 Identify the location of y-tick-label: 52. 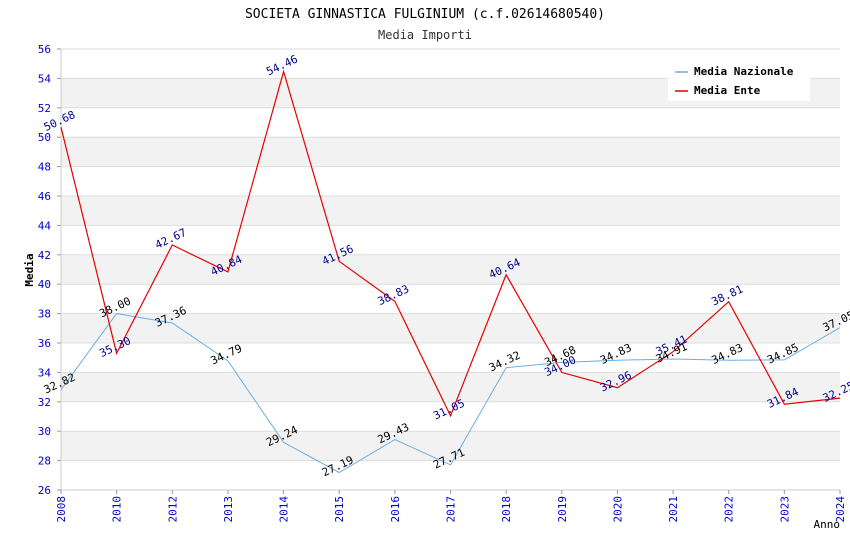
(44, 108).